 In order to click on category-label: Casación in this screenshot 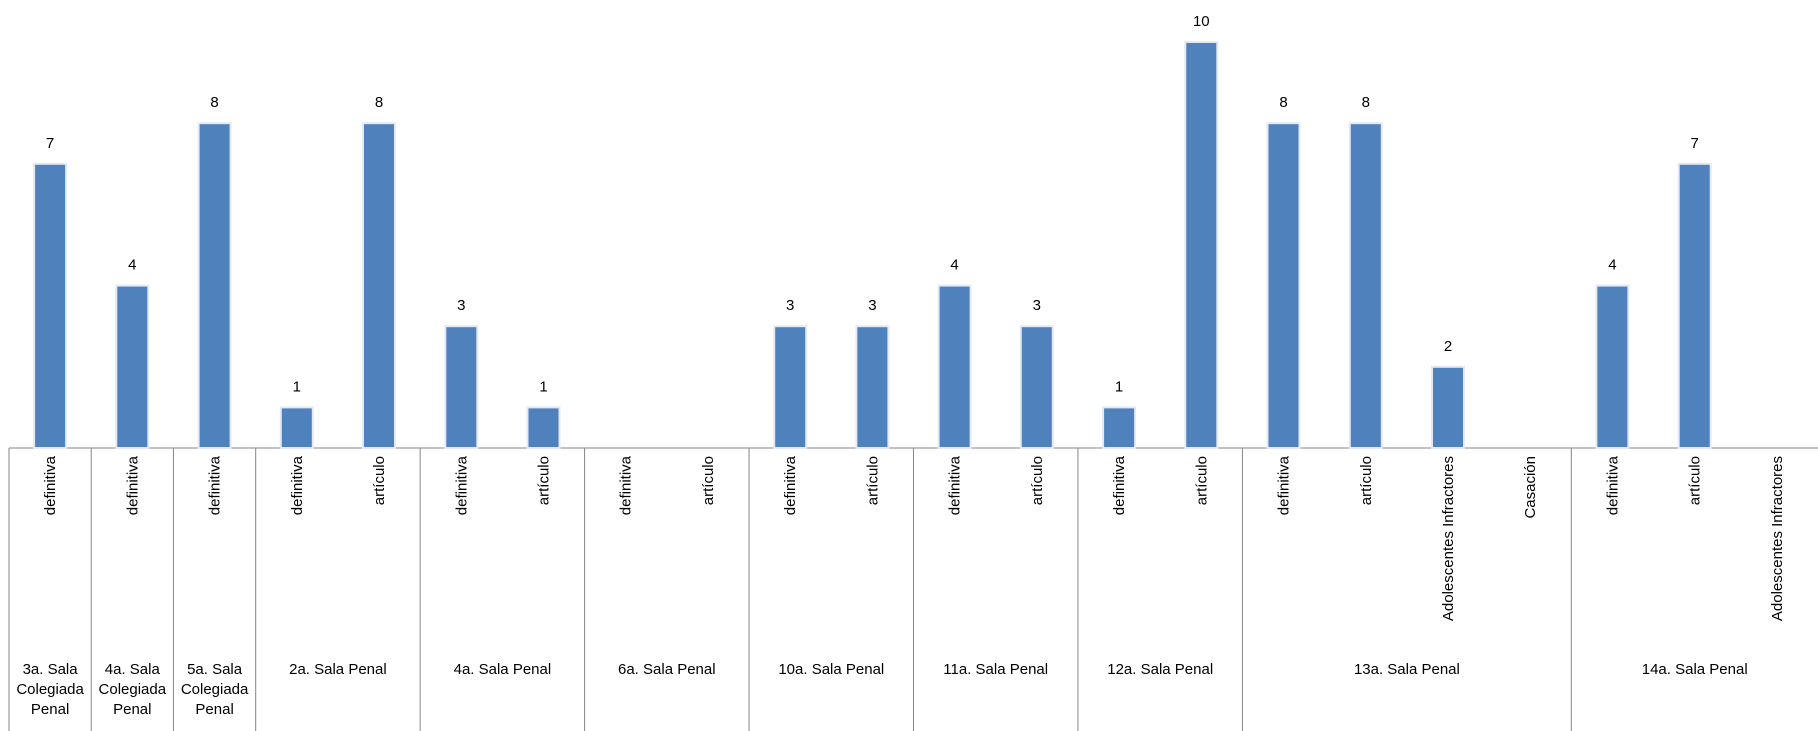, I will do `click(1530, 487)`.